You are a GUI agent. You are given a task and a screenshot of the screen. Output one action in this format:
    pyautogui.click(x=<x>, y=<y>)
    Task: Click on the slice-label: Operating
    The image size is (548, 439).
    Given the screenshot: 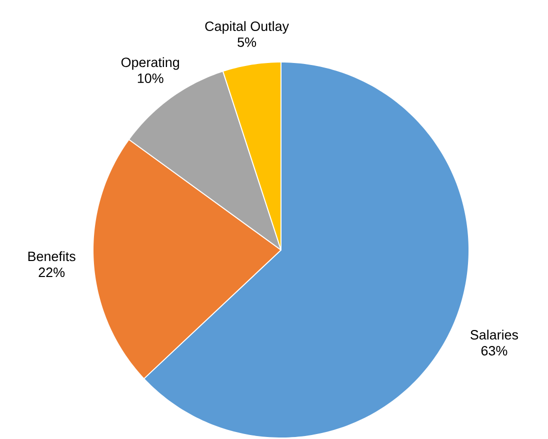 What is the action you would take?
    pyautogui.click(x=150, y=63)
    